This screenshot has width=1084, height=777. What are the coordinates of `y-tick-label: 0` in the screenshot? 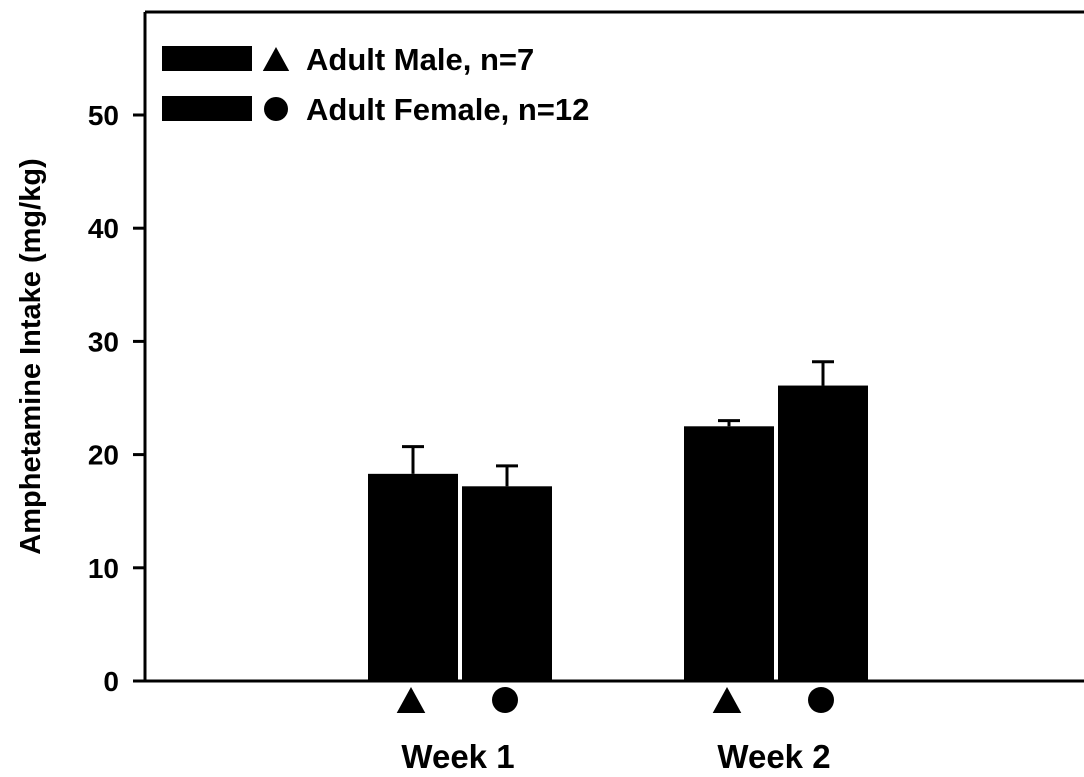 It's located at (111, 681).